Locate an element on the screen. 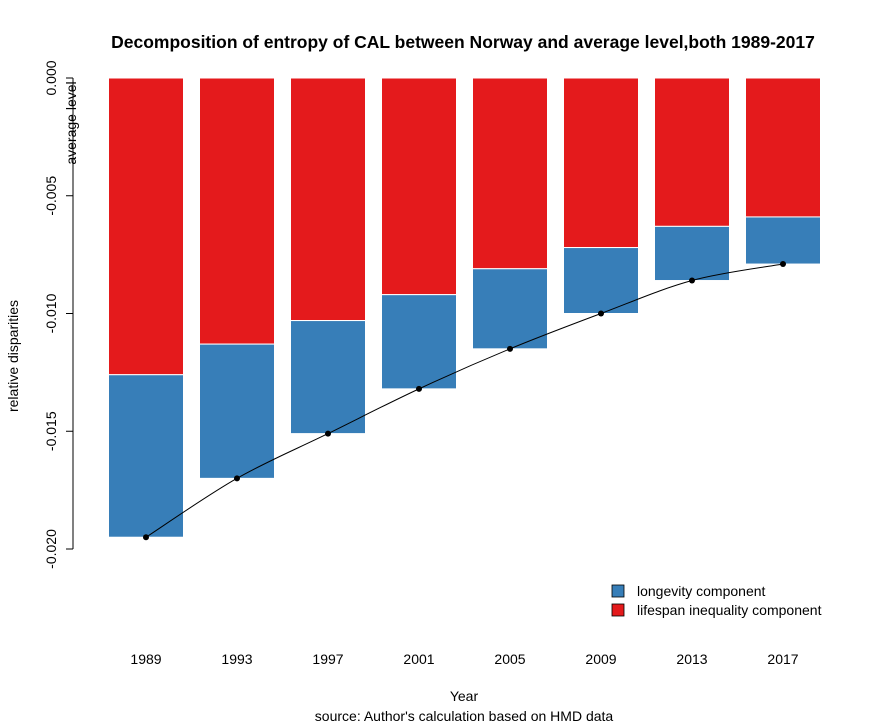 Image resolution: width=890 pixels, height=726 pixels. bar-lifespan-inequality-1997 is located at coordinates (328, 199).